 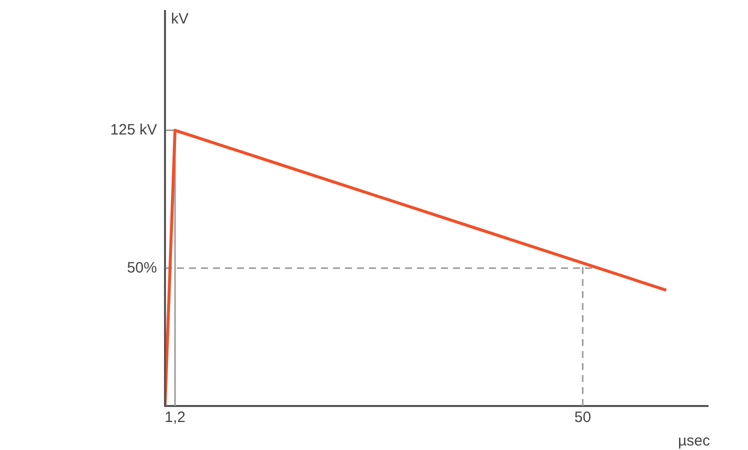 I want to click on text: kV, so click(x=180, y=19).